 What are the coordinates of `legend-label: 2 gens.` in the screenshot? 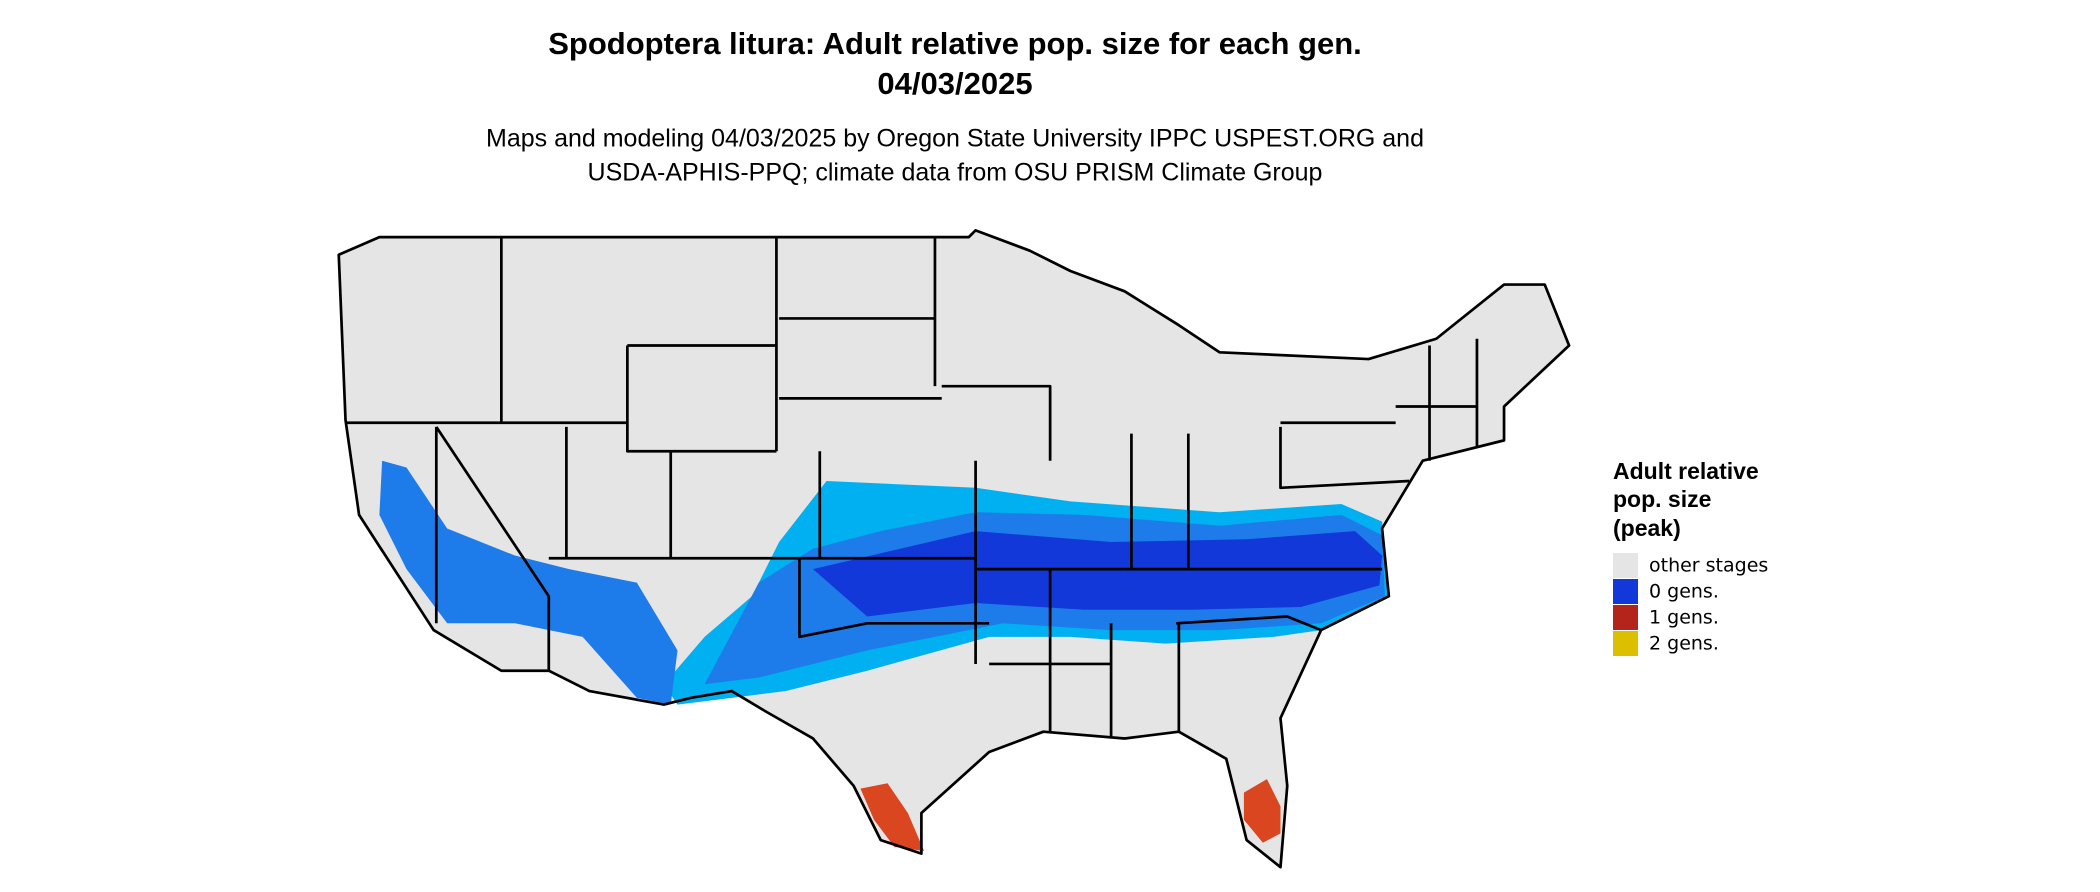 It's located at (1684, 644).